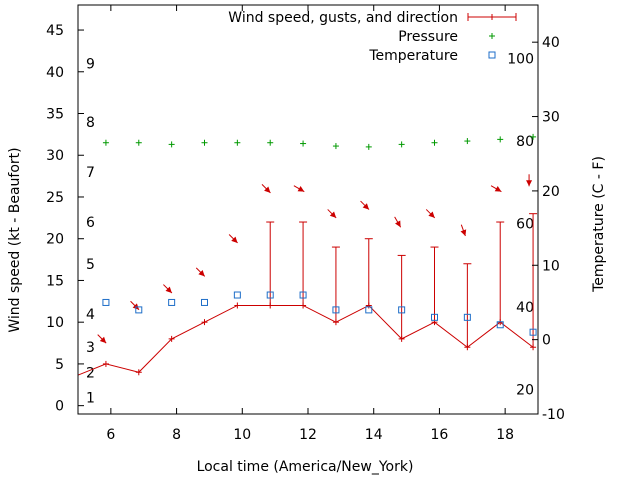 Image resolution: width=640 pixels, height=480 pixels. I want to click on x-tick-label: 10, so click(242, 435).